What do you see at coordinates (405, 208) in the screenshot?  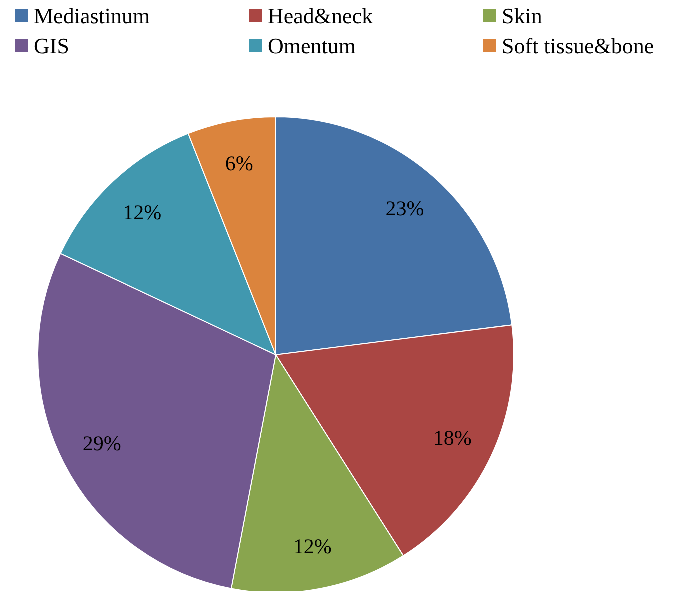 I see `data-label: 23%` at bounding box center [405, 208].